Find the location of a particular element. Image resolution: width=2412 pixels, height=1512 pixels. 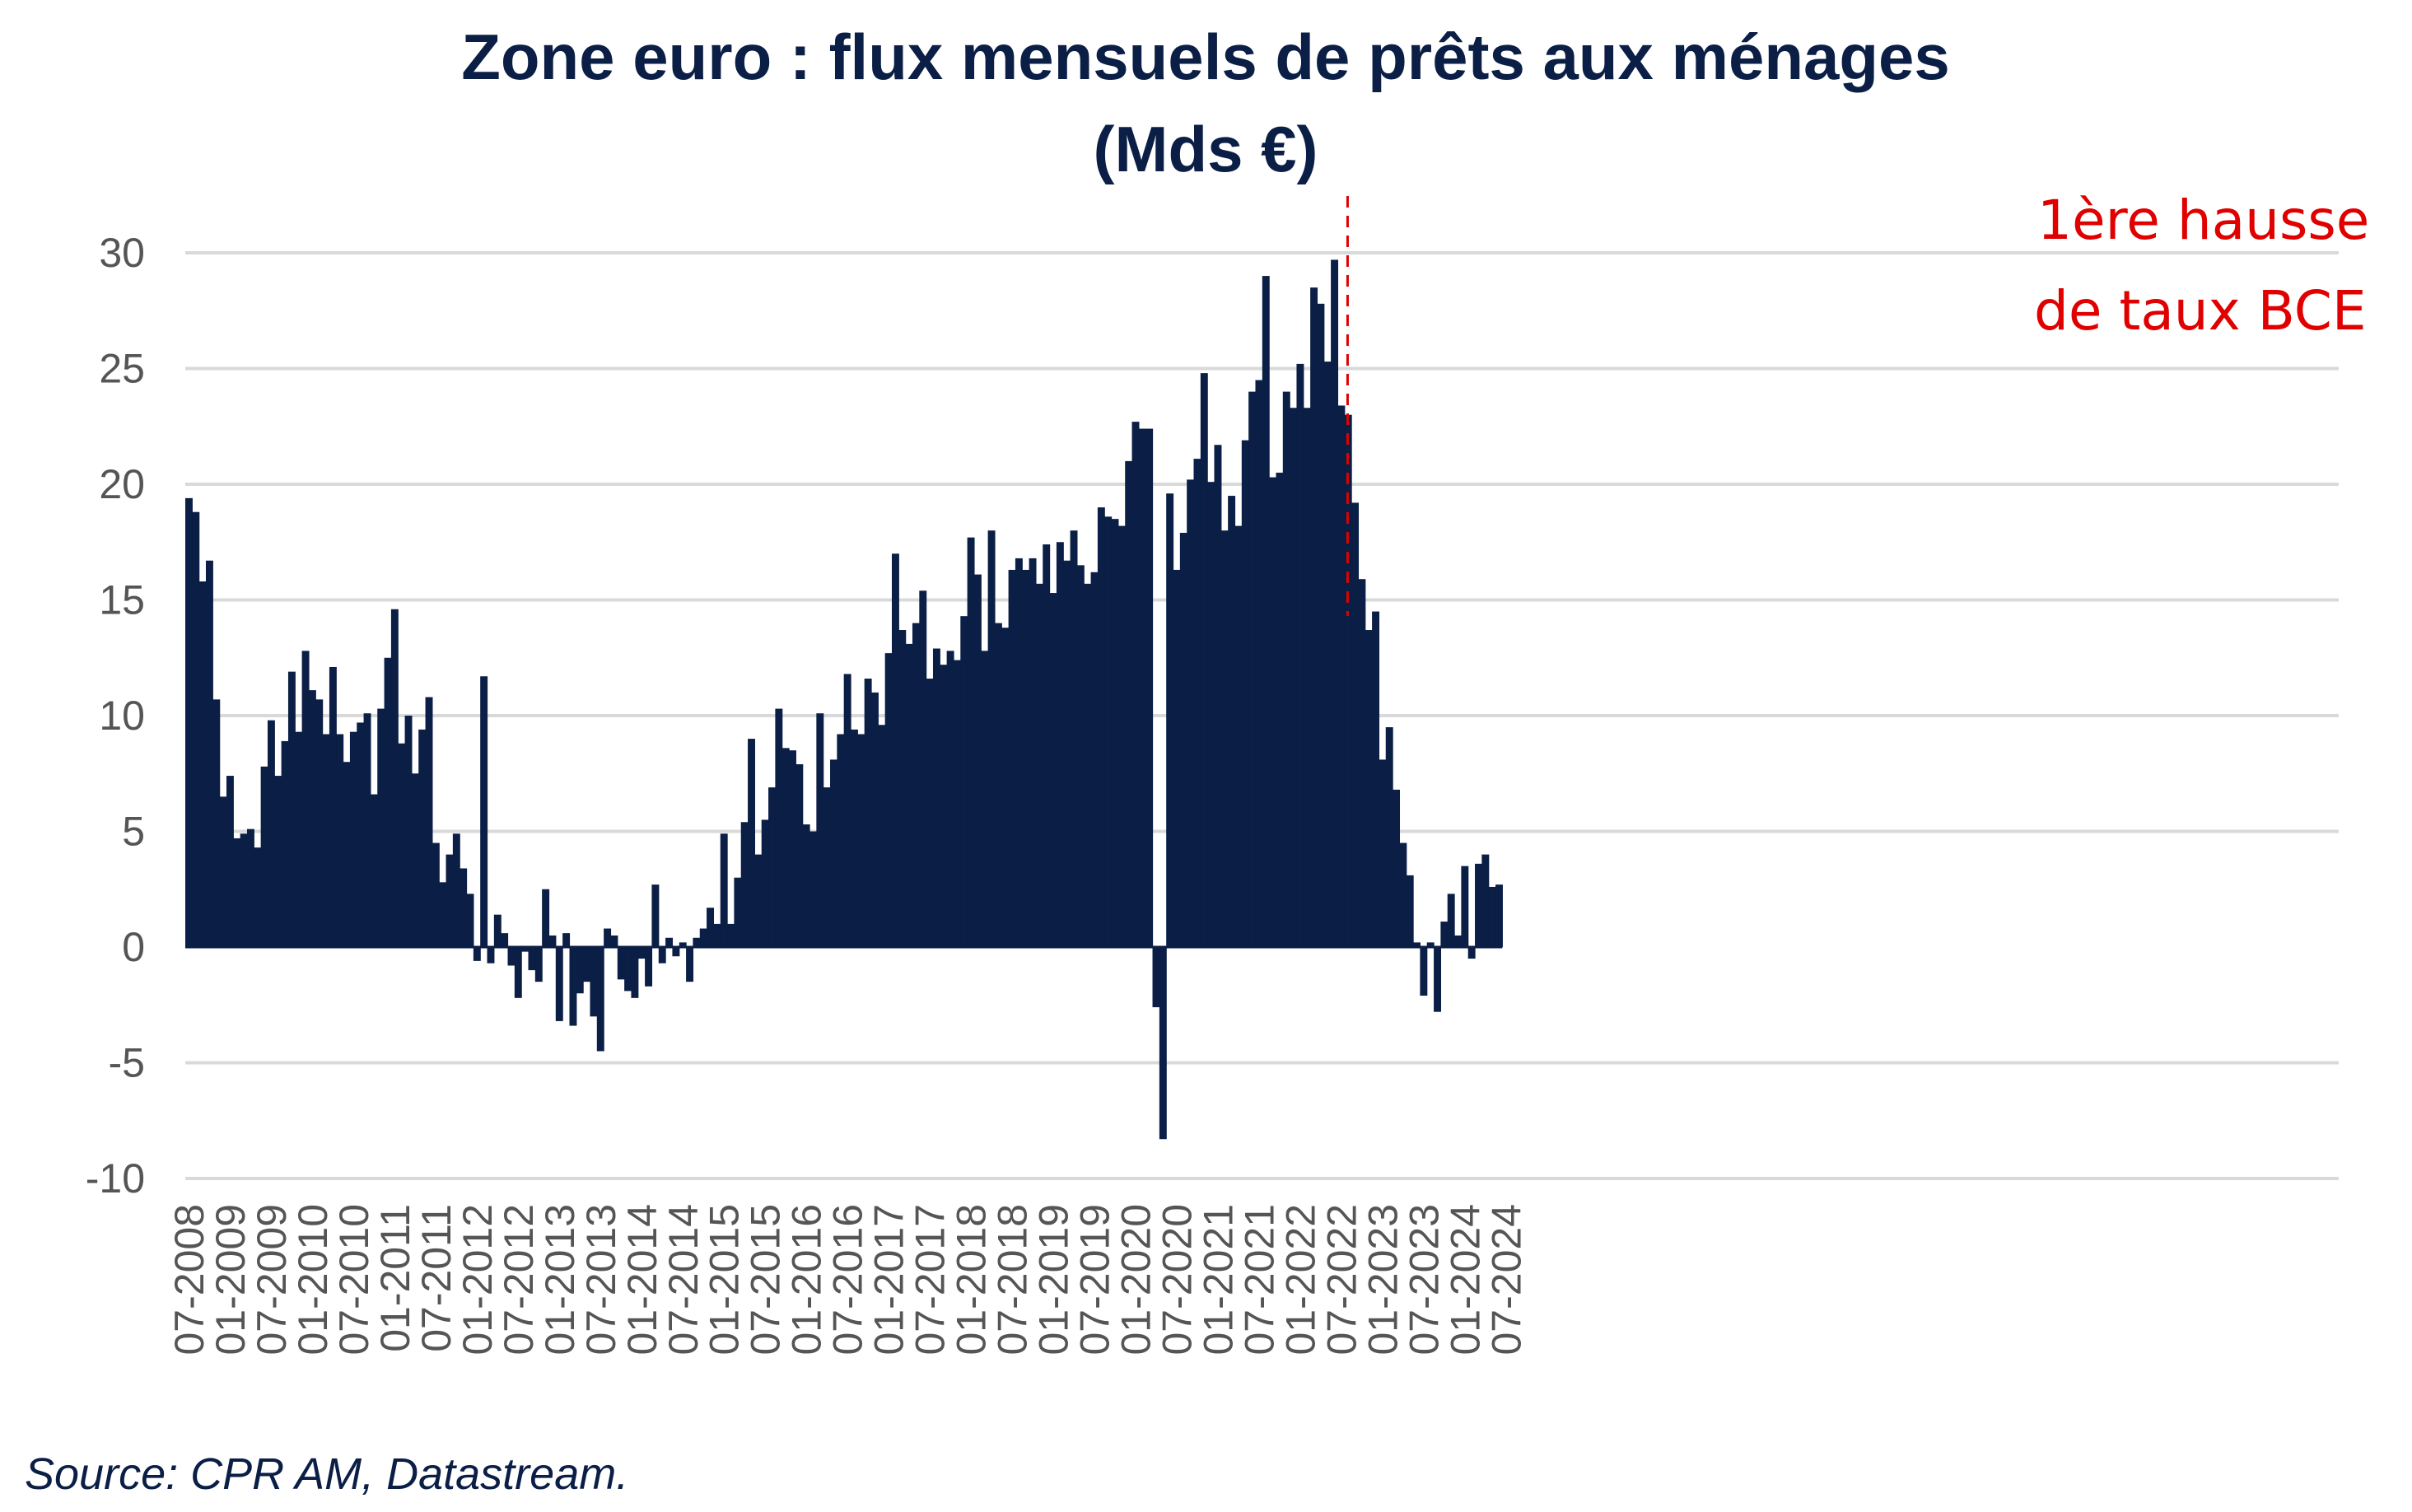

x-tick-label: 07-2016 is located at coordinates (848, 1280).